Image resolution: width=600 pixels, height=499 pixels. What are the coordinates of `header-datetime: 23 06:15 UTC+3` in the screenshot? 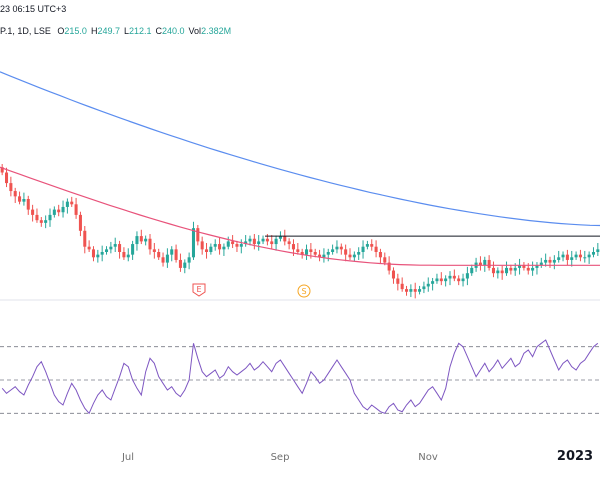 It's located at (33, 9).